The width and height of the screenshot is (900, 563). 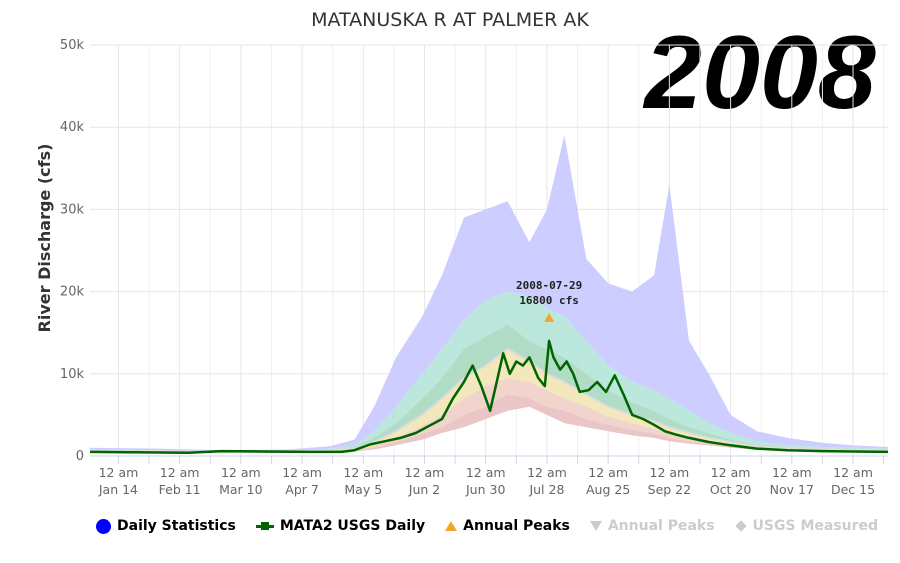 What do you see at coordinates (264, 525) in the screenshot?
I see `line-icon` at bounding box center [264, 525].